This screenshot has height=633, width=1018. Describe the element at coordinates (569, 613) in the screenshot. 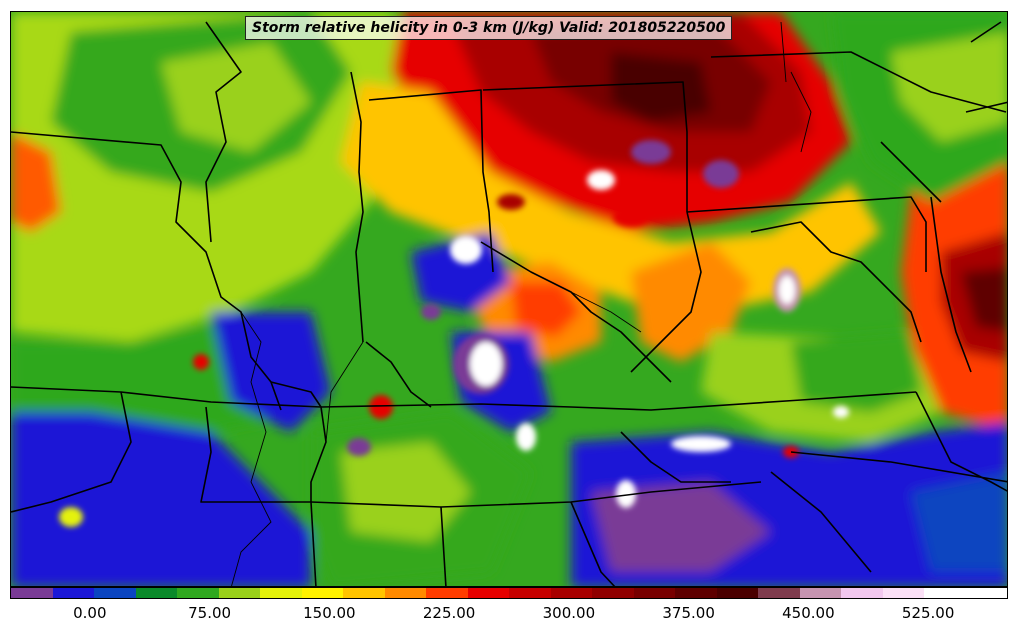

I see `colorbar-tick-label: 300.00` at that location.